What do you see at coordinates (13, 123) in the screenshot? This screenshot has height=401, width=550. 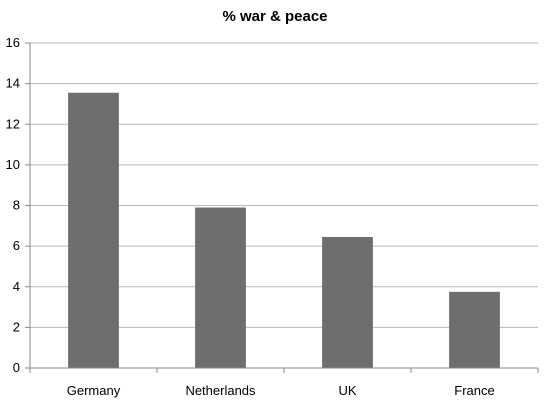 I see `y-tick-label: 12` at bounding box center [13, 123].